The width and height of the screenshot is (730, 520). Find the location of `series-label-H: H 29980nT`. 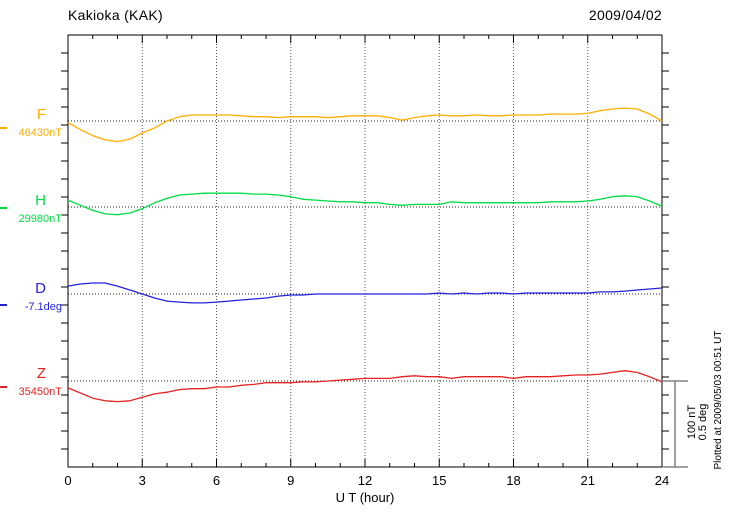

series-label-H: H 29980nT is located at coordinates (31, 208).